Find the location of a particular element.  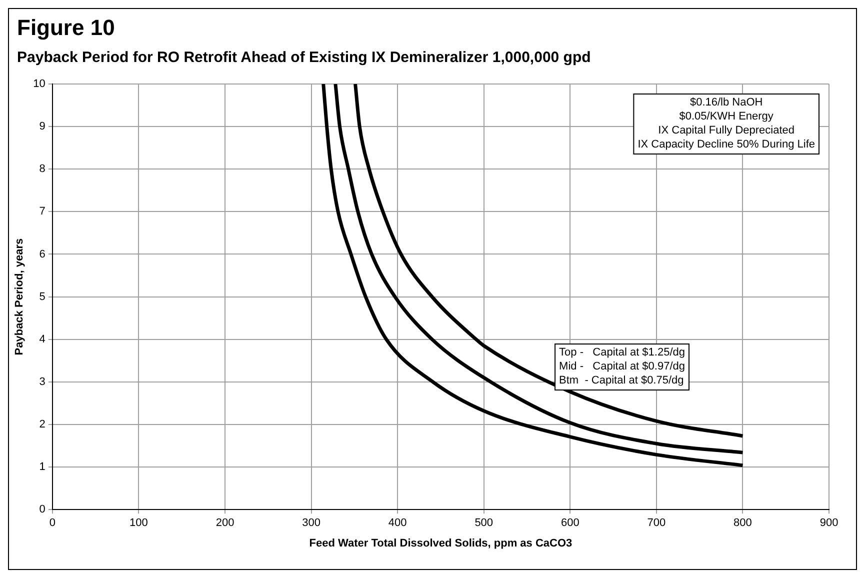

y-tick-label: 1 is located at coordinates (42, 467).